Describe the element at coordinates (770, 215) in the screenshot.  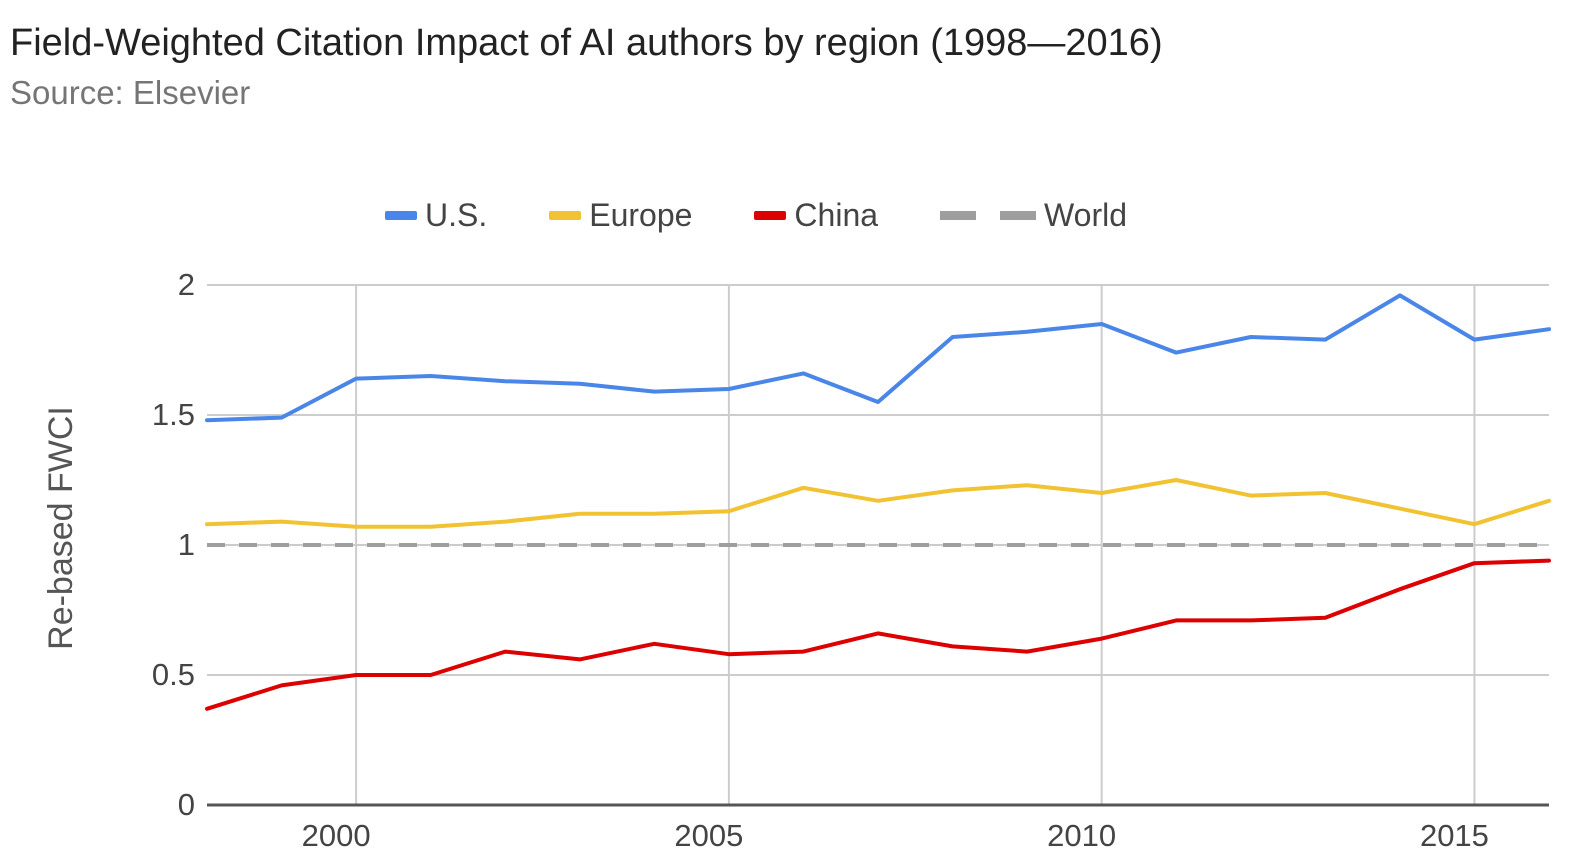
I see `legend-swatch-china` at that location.